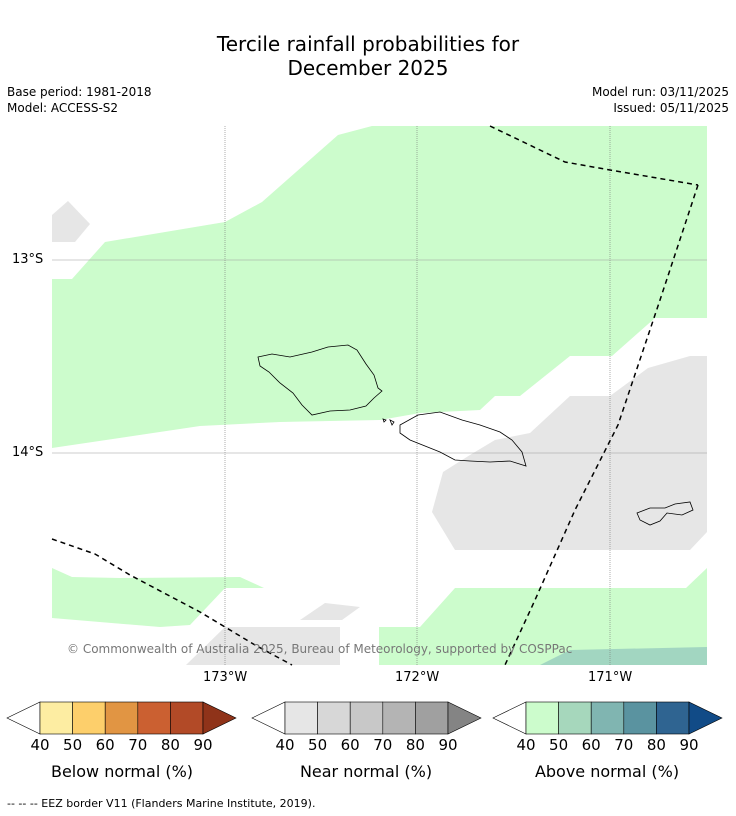 This screenshot has width=736, height=816. Describe the element at coordinates (610, 677) in the screenshot. I see `lon-label-171w: 171°W` at that location.